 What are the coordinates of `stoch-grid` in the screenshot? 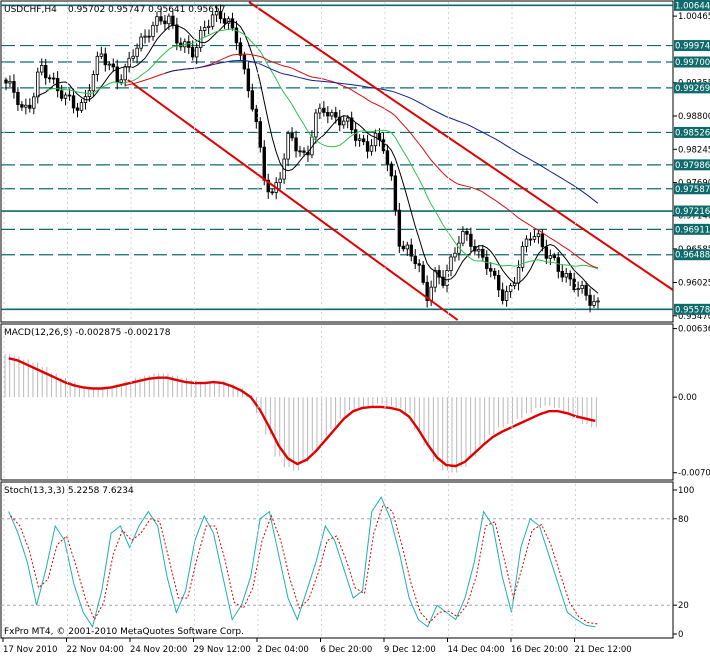 It's located at (337, 562).